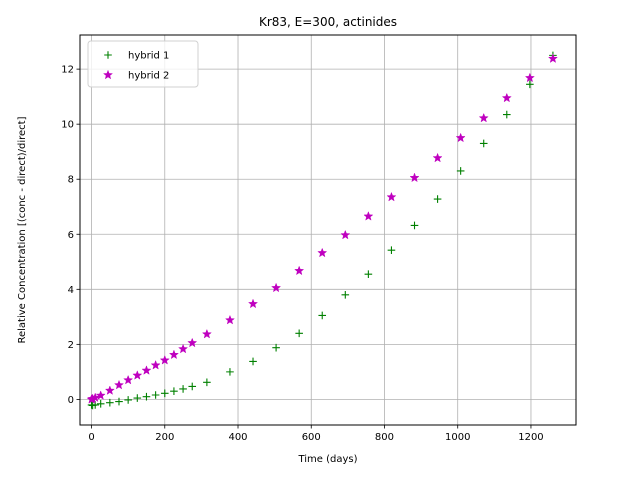 The height and width of the screenshot is (480, 640). I want to click on legend-box, so click(143, 64).